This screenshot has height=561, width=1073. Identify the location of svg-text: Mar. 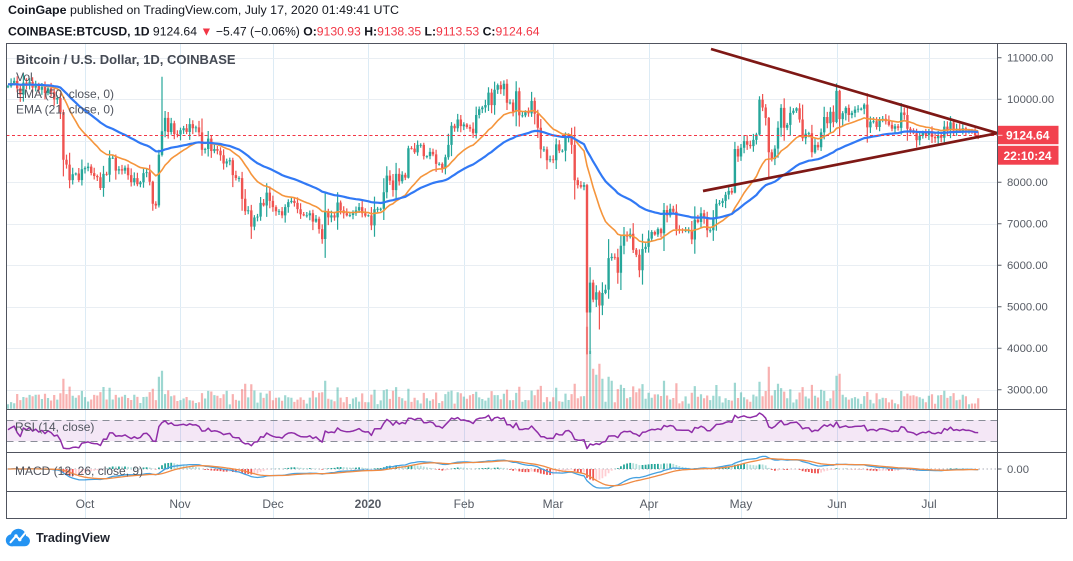
(553, 504).